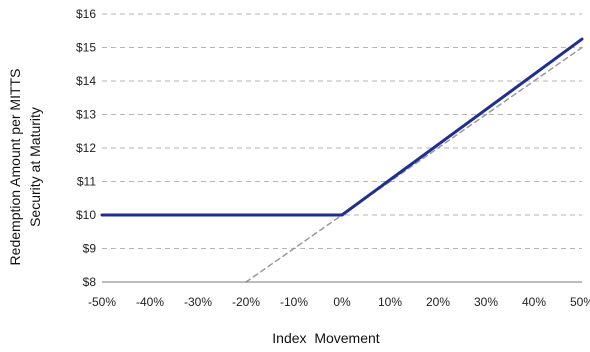 This screenshot has height=352, width=590. What do you see at coordinates (150, 302) in the screenshot?
I see `x-tick-label: -40%` at bounding box center [150, 302].